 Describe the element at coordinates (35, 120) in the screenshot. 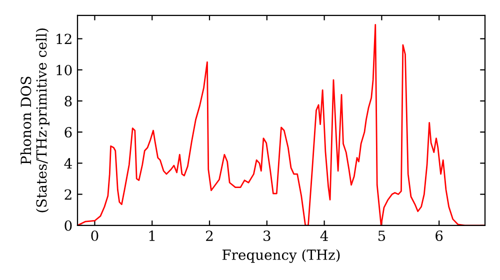

I see `y-axis-title: Phonon DOS (States/THz·primitive cell)` at that location.